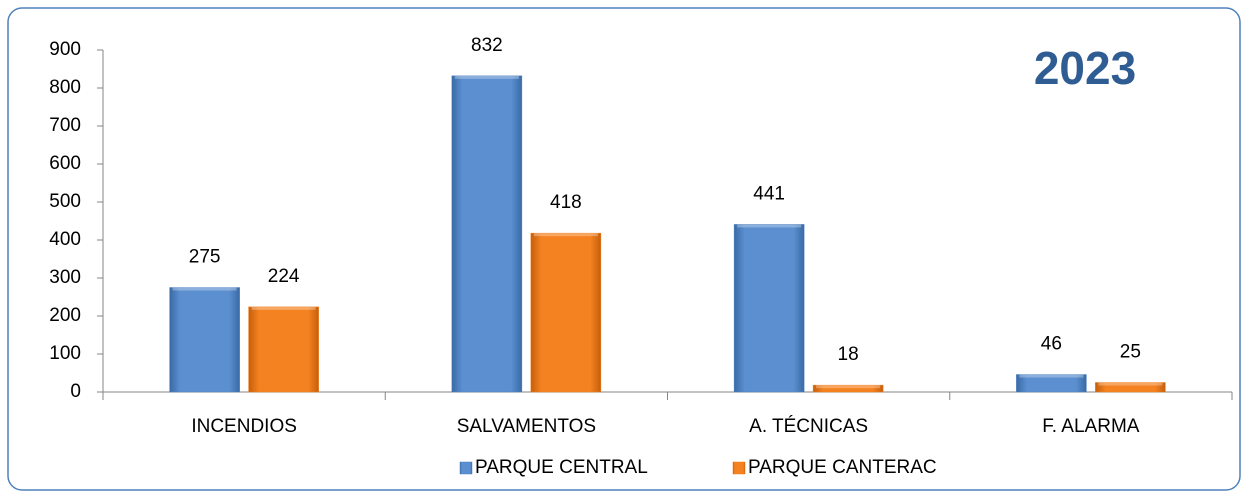 The height and width of the screenshot is (503, 1248). What do you see at coordinates (1130, 352) in the screenshot?
I see `data-label: 25` at bounding box center [1130, 352].